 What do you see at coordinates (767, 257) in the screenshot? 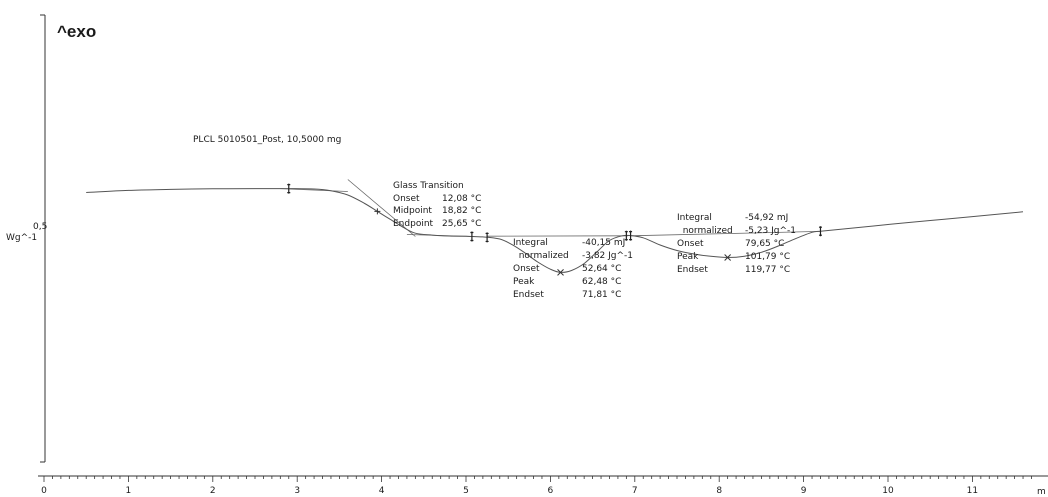
I see `p2-peak-value: 101,79 °C` at bounding box center [767, 257].